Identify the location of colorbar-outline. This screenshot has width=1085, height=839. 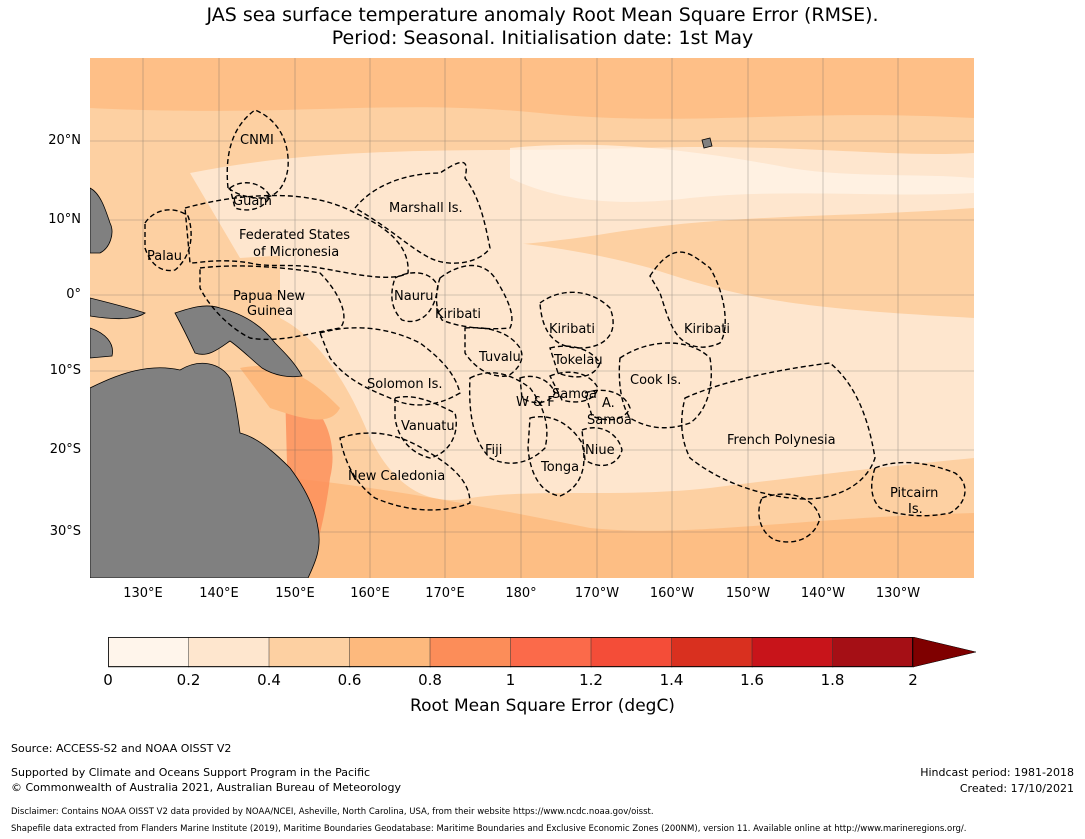
(510, 652).